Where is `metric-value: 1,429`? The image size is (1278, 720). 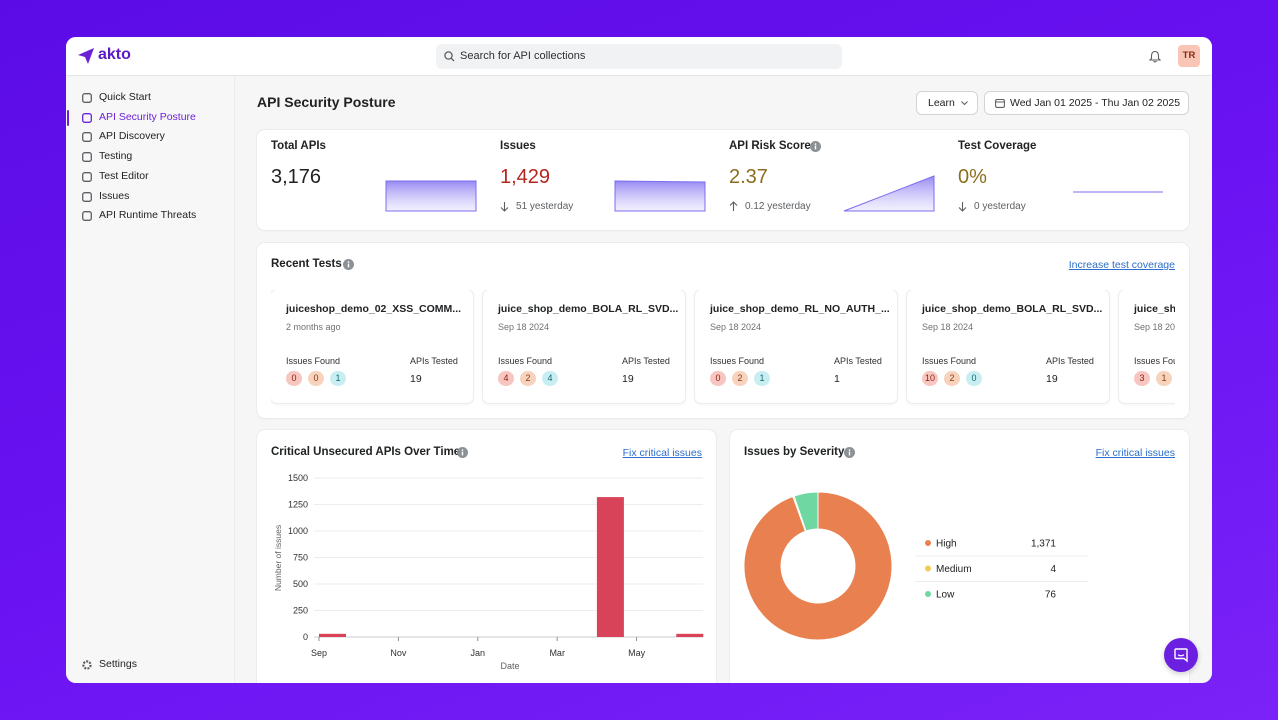 metric-value: 1,429 is located at coordinates (525, 177).